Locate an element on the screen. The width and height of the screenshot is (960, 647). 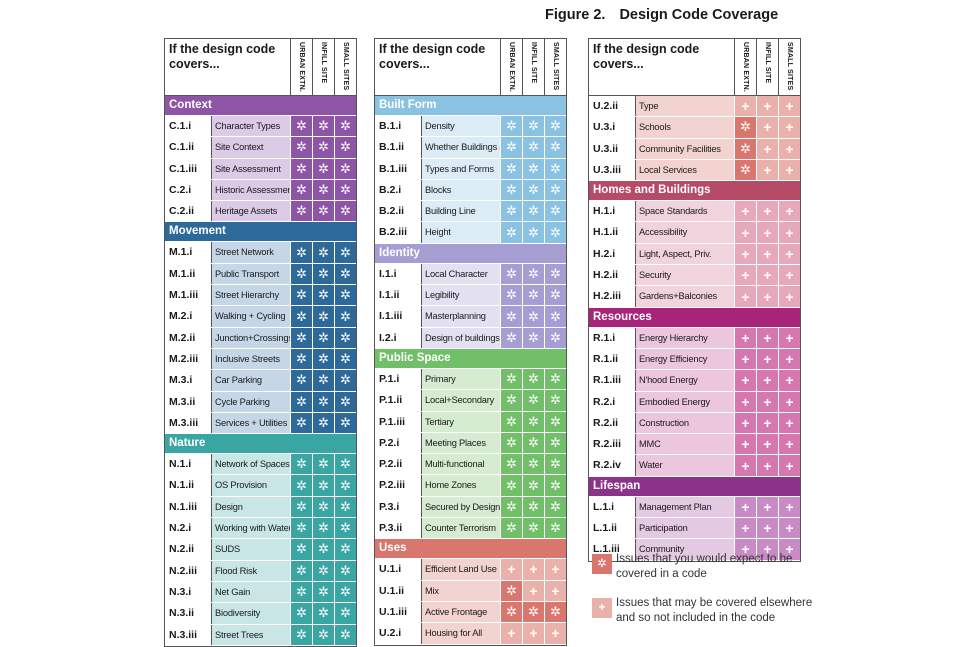
table-row: P.1.i Primary ✲ ✲ ✲ is located at coordinates (470, 379).